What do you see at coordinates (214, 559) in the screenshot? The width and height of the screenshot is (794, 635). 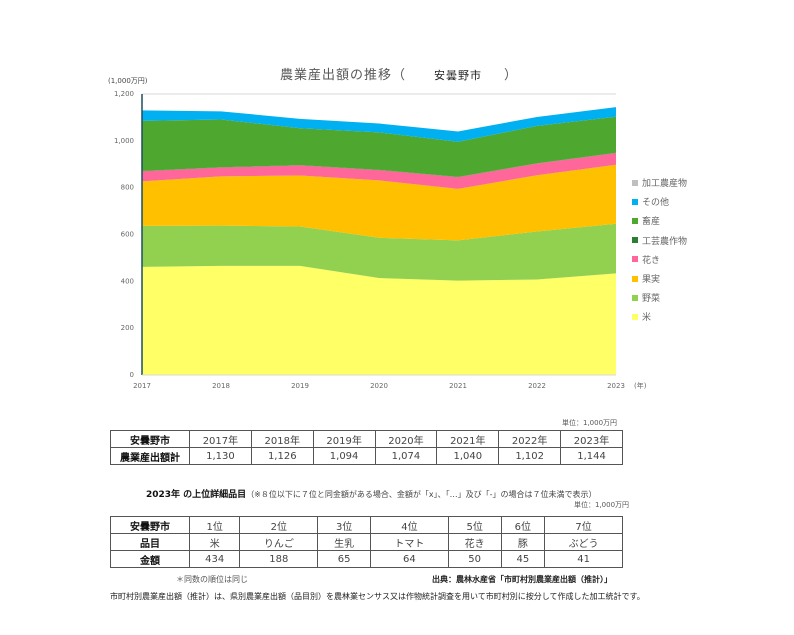 I see `amount-cell: 434` at bounding box center [214, 559].